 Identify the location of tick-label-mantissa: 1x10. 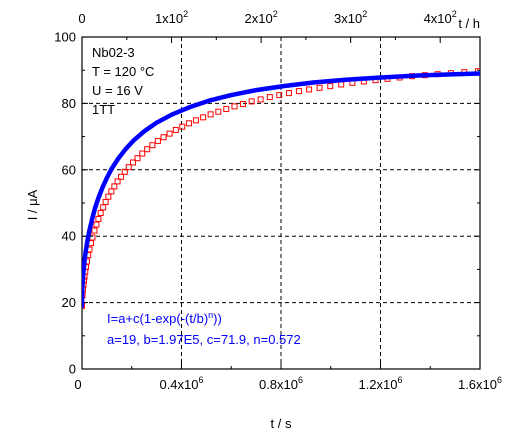
(169, 18).